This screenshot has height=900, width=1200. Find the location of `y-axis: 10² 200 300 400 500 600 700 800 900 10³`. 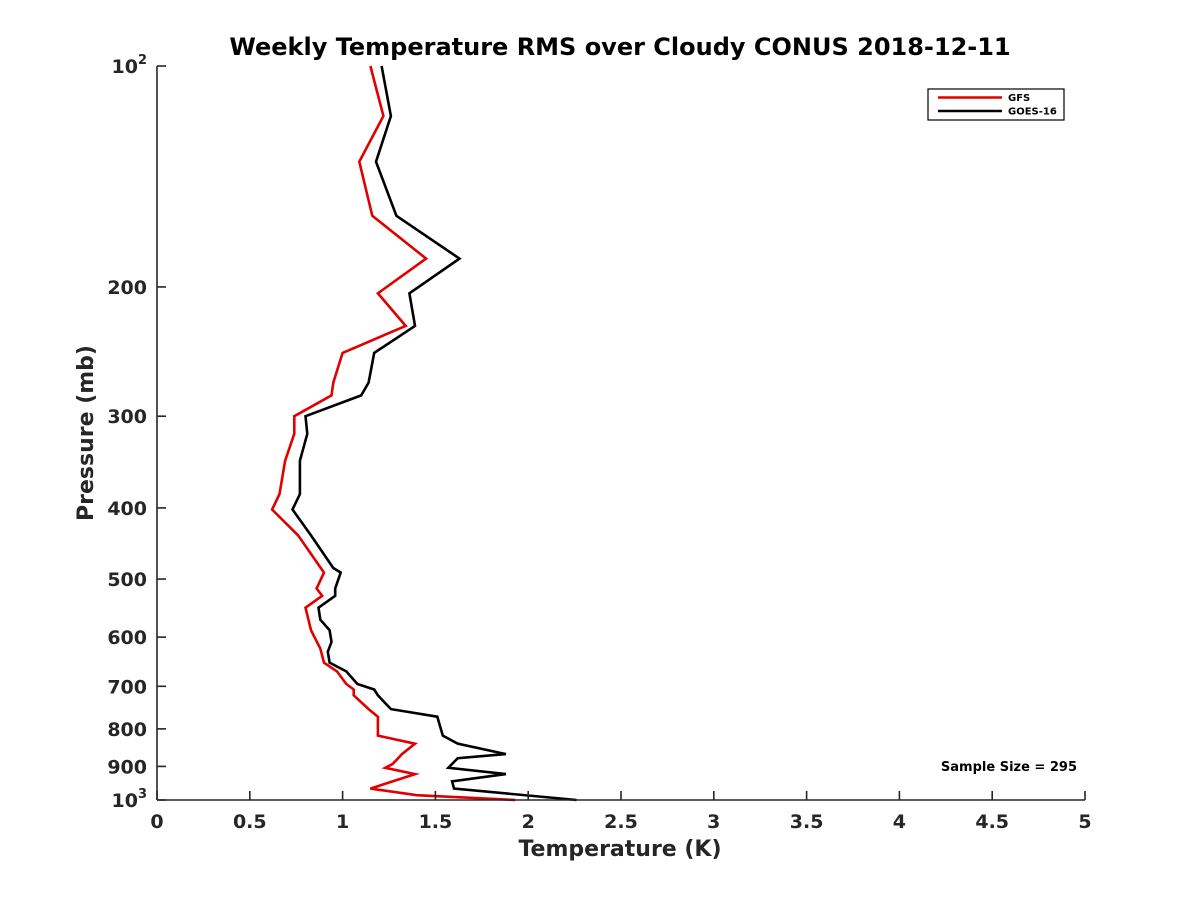

y-axis: 10² 200 300 400 500 600 700 800 900 10³ is located at coordinates (136, 432).